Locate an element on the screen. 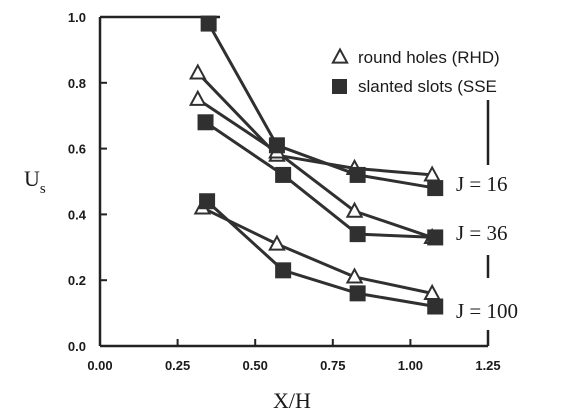  x-tick-label: 0.25 is located at coordinates (177, 365).